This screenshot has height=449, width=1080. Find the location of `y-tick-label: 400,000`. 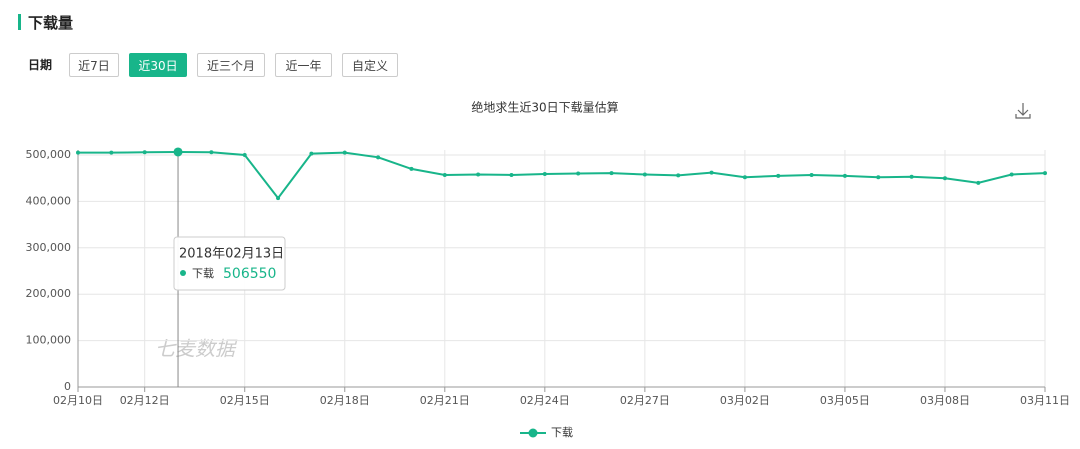

y-tick-label: 400,000 is located at coordinates (49, 200).